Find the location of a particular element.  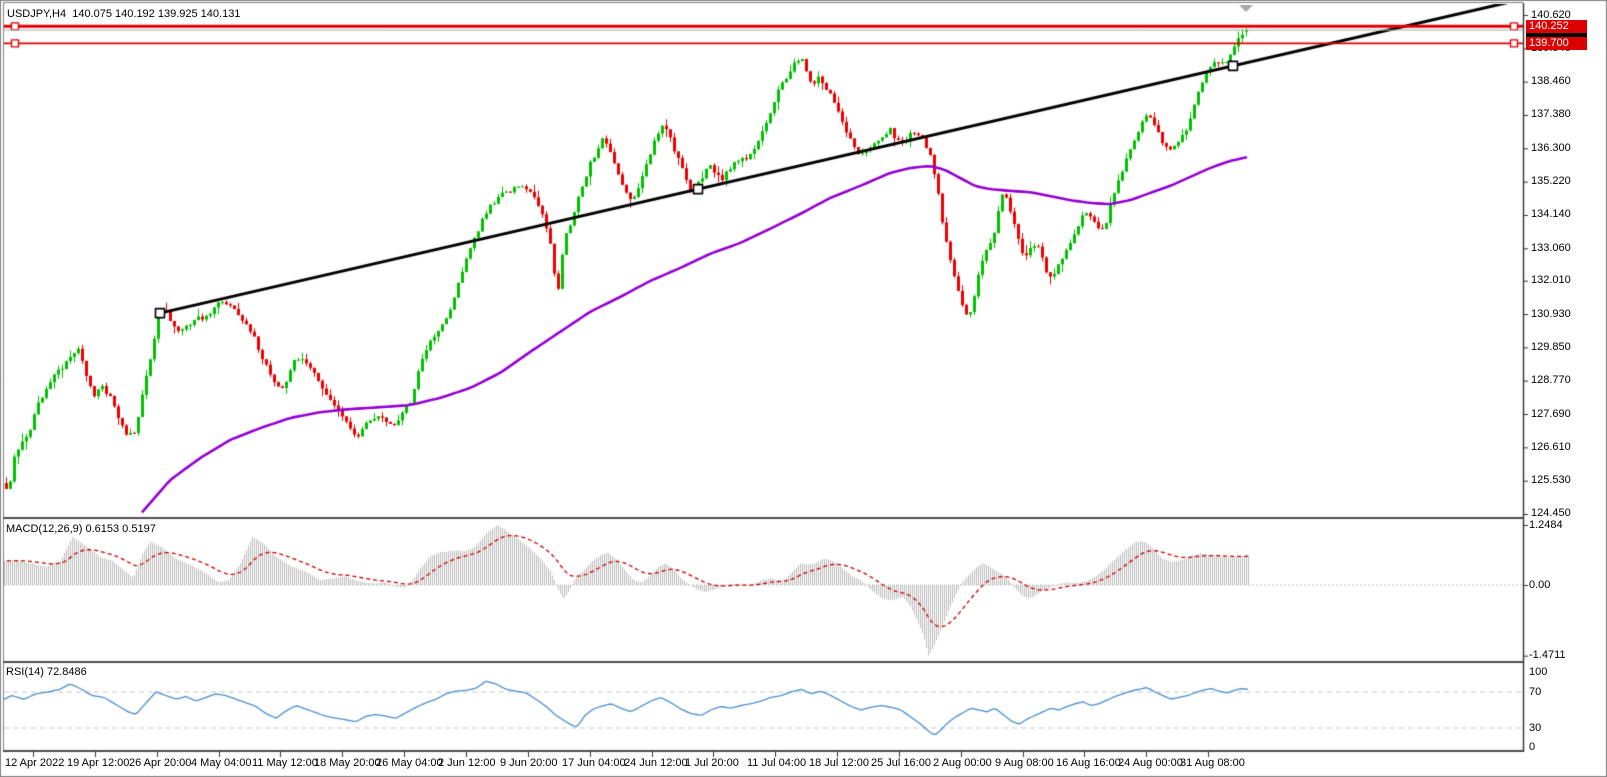

price-axis-tick-label: 137.380 is located at coordinates (1551, 114).